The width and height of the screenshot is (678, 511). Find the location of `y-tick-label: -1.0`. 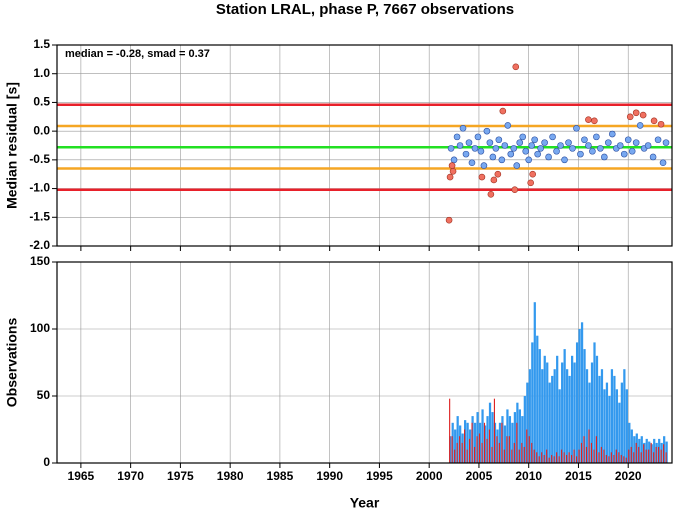

y-tick-label: -1.0 is located at coordinates (39, 188).